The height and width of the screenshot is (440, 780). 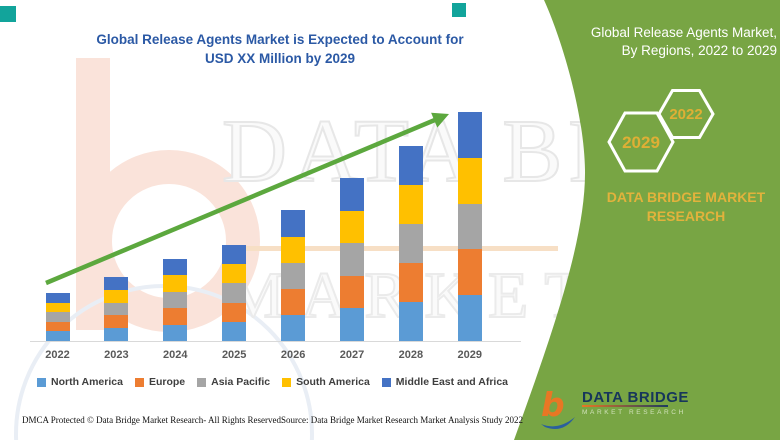 What do you see at coordinates (699, 50) in the screenshot?
I see `panel-title-line2: By Regions, 2022 to 2029` at bounding box center [699, 50].